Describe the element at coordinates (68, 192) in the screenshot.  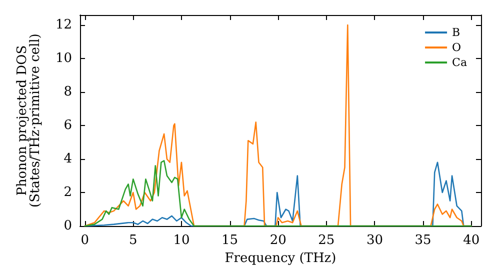
I see `y-tick-label: 2` at that location.